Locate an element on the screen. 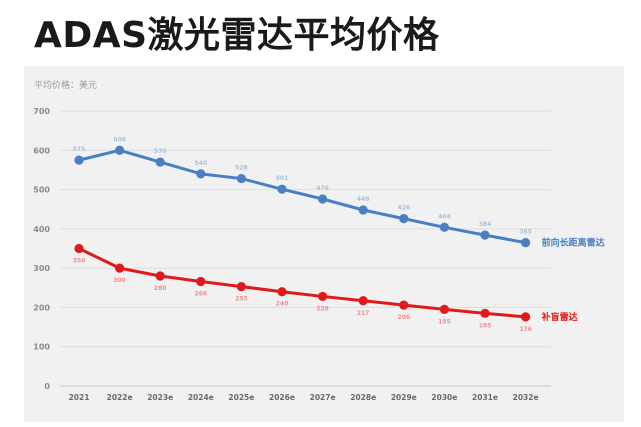 The image size is (641, 427). data-label: 266 is located at coordinates (201, 294).